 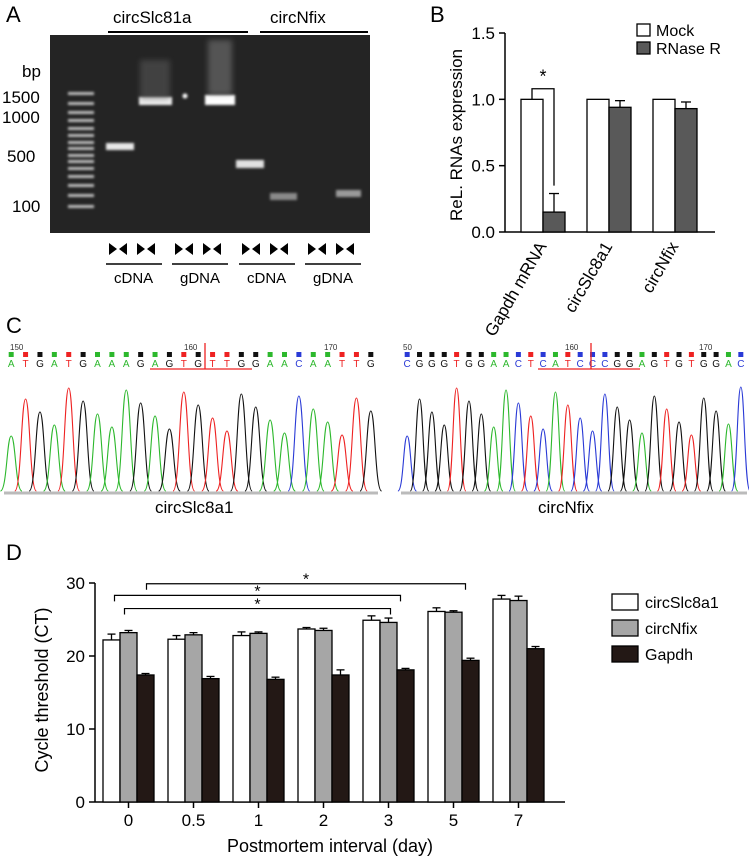 What do you see at coordinates (437, 14) in the screenshot?
I see `panel-label-b: B` at bounding box center [437, 14].